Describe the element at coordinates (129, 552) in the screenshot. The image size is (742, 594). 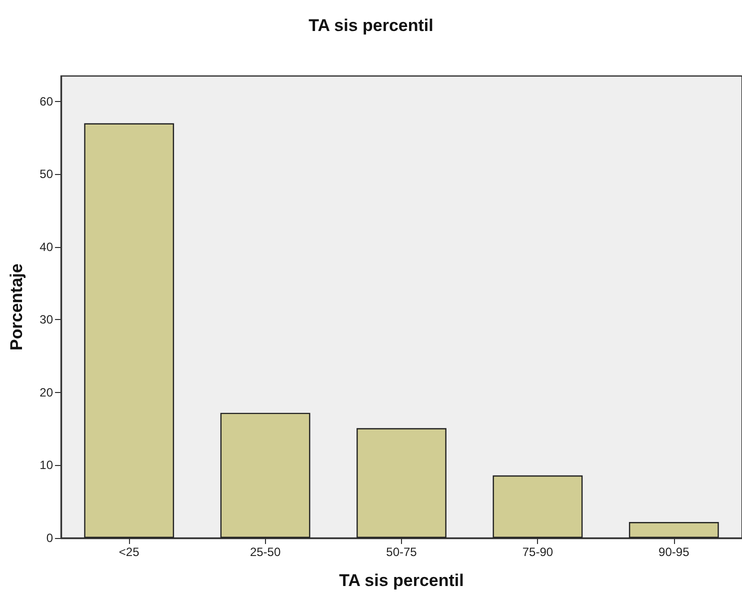
I see `x-tick-label: <25` at that location.